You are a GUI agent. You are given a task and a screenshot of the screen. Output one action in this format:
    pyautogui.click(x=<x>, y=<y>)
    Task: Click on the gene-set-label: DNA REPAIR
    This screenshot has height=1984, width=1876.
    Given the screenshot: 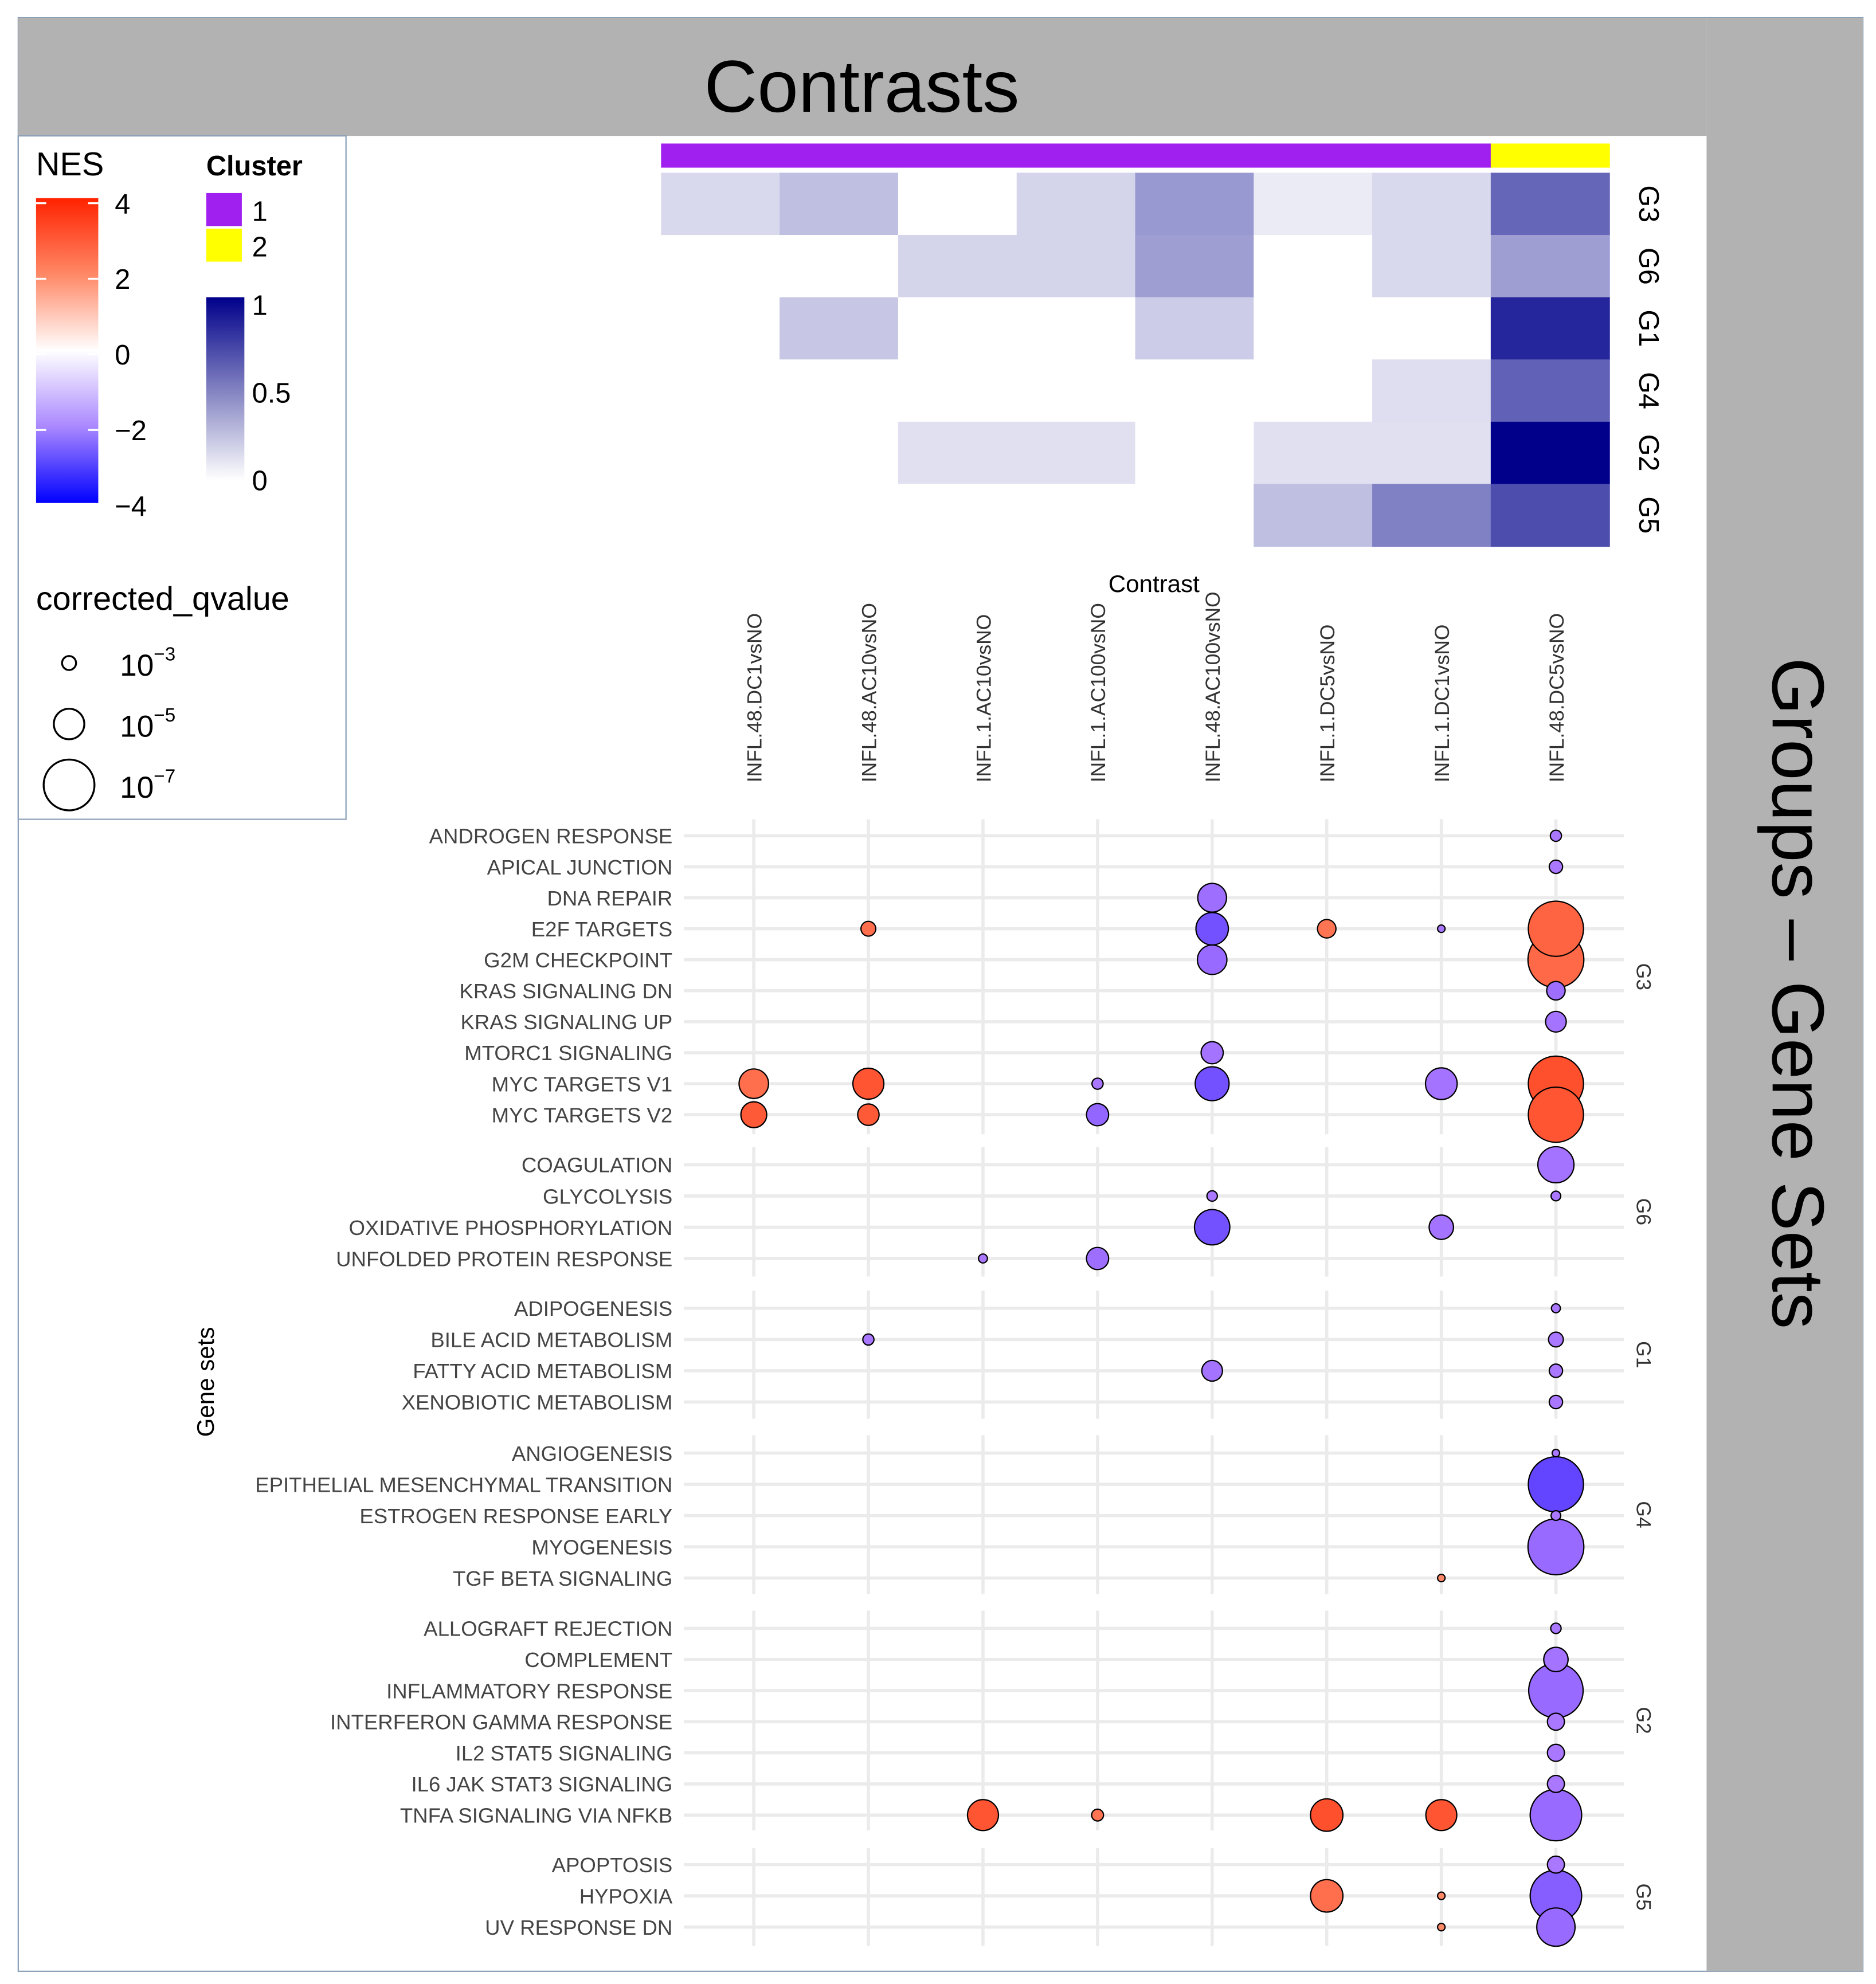 What is the action you would take?
    pyautogui.click(x=610, y=898)
    